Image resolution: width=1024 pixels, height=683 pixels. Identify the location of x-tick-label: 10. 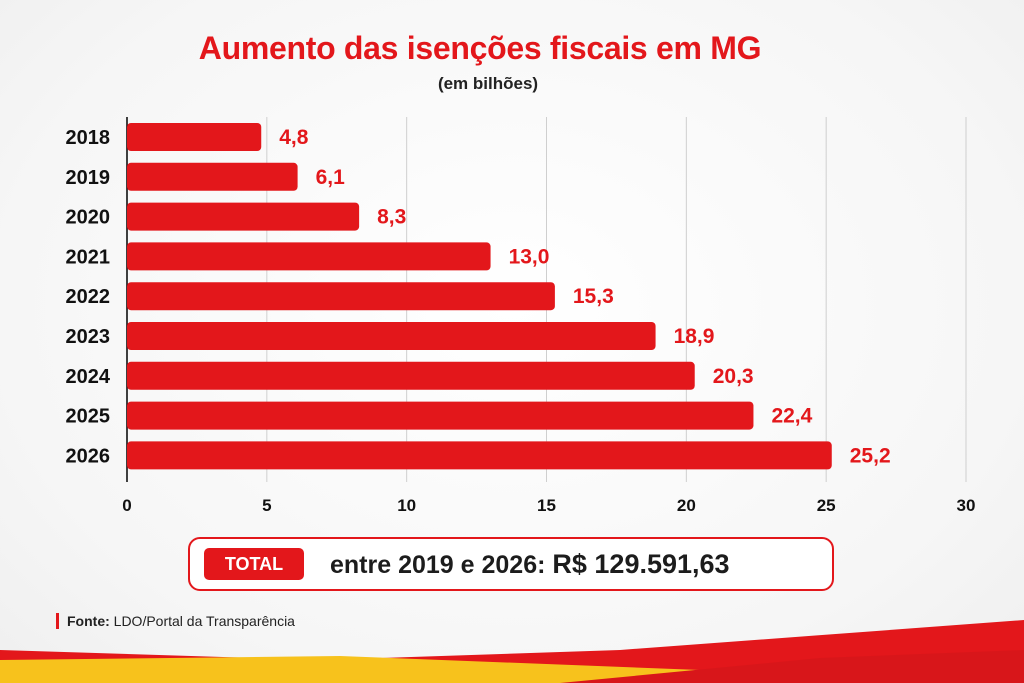
(406, 505).